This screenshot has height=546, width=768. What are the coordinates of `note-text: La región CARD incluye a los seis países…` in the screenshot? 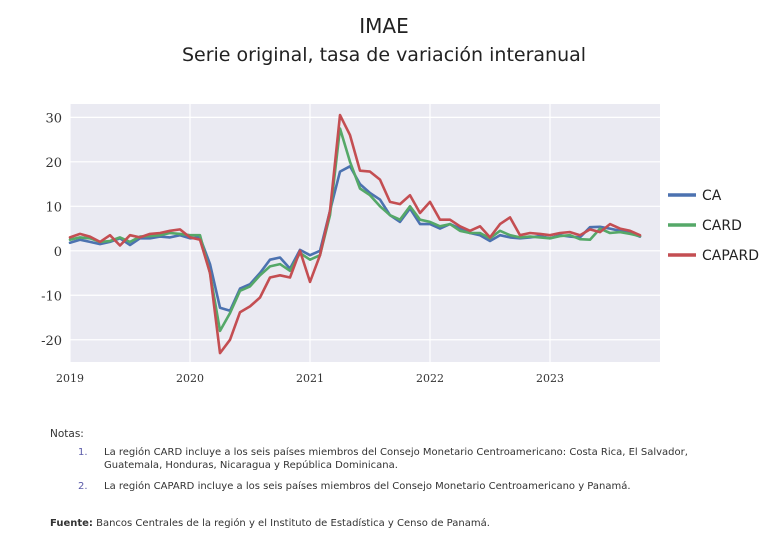 It's located at (396, 459).